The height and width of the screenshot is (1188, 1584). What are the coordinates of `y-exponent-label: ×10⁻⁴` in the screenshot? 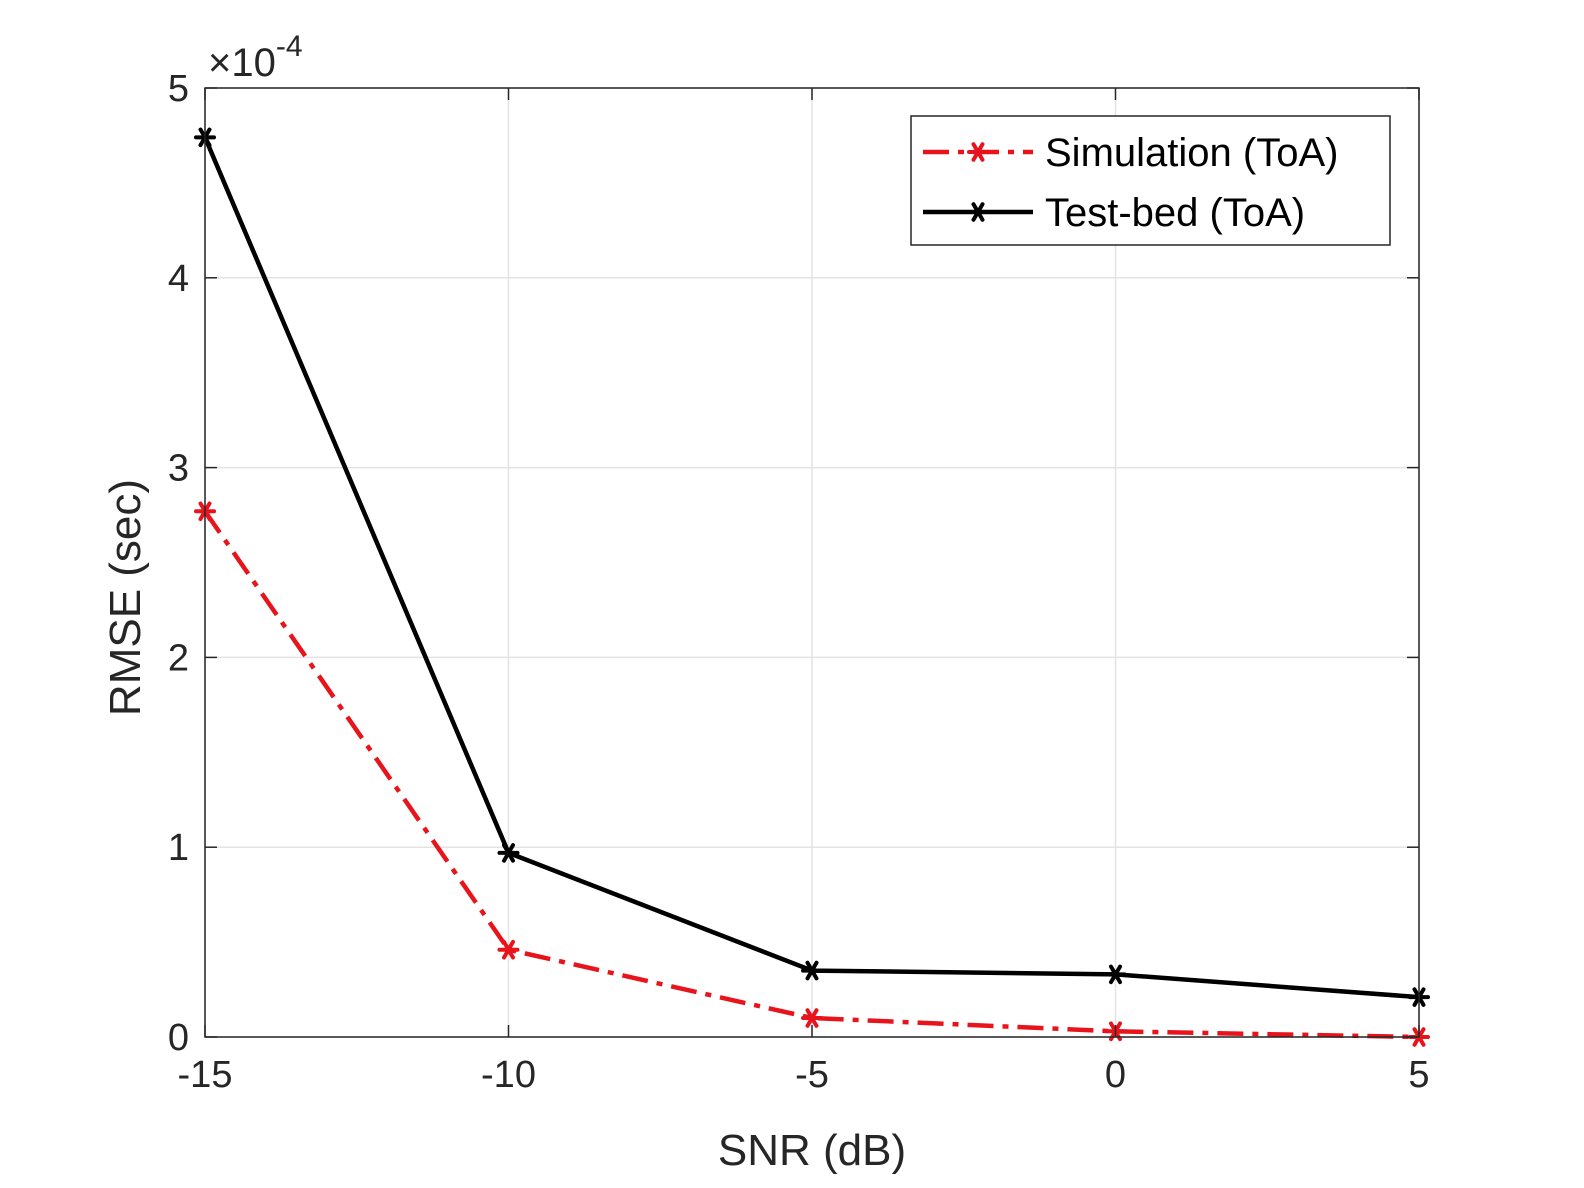 It's located at (255, 57).